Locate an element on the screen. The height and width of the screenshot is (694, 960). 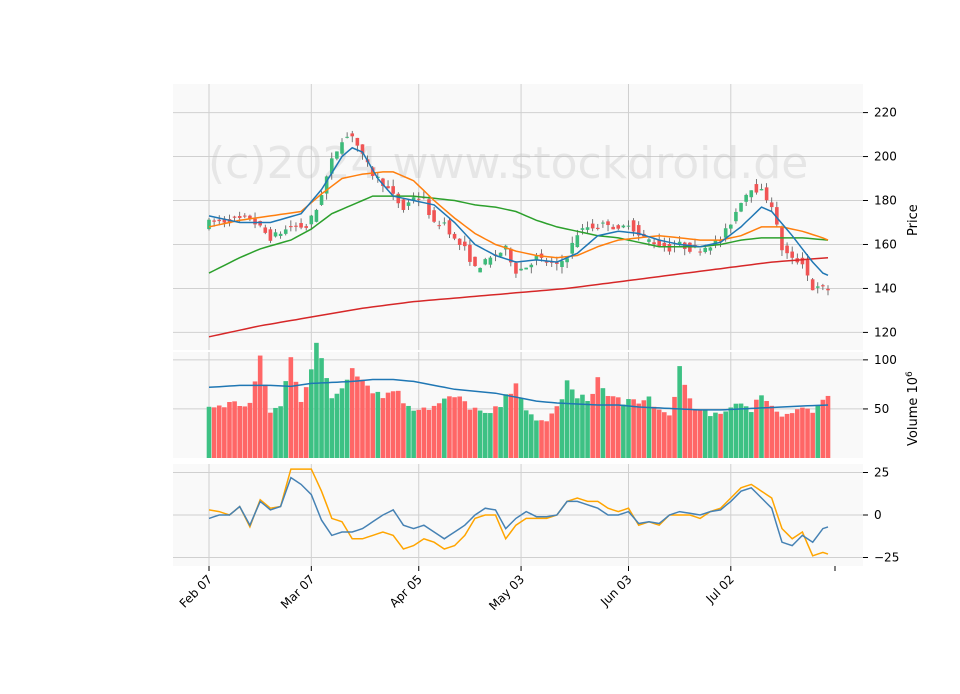
volume-bars is located at coordinates (518, 400).